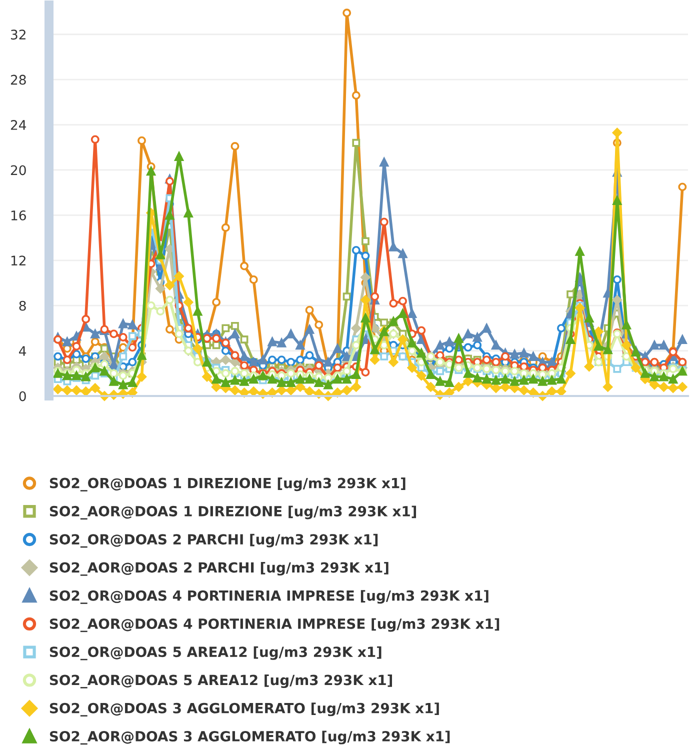 The image size is (690, 751). What do you see at coordinates (221, 681) in the screenshot?
I see `legend-label: SO2_AOR@DOAS 5 AREA12 [ug/m3 293K x1]` at bounding box center [221, 681].